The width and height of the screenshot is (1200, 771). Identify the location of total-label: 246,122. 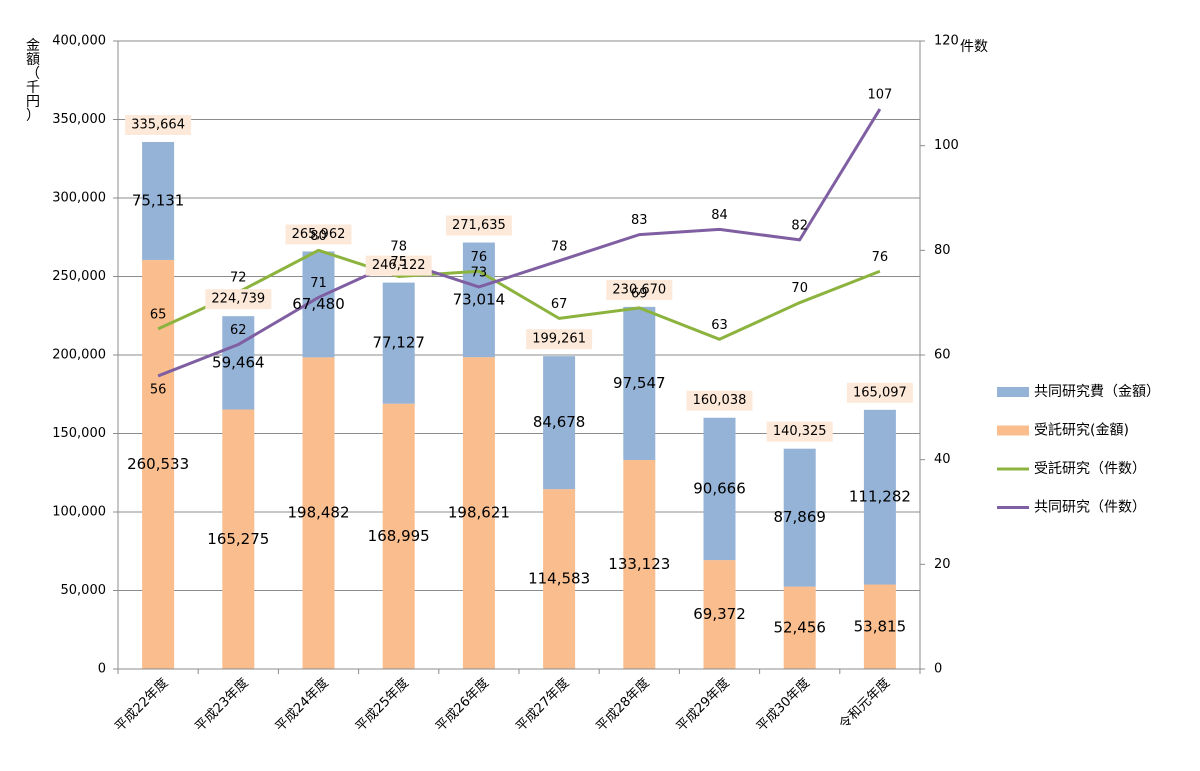
(399, 265).